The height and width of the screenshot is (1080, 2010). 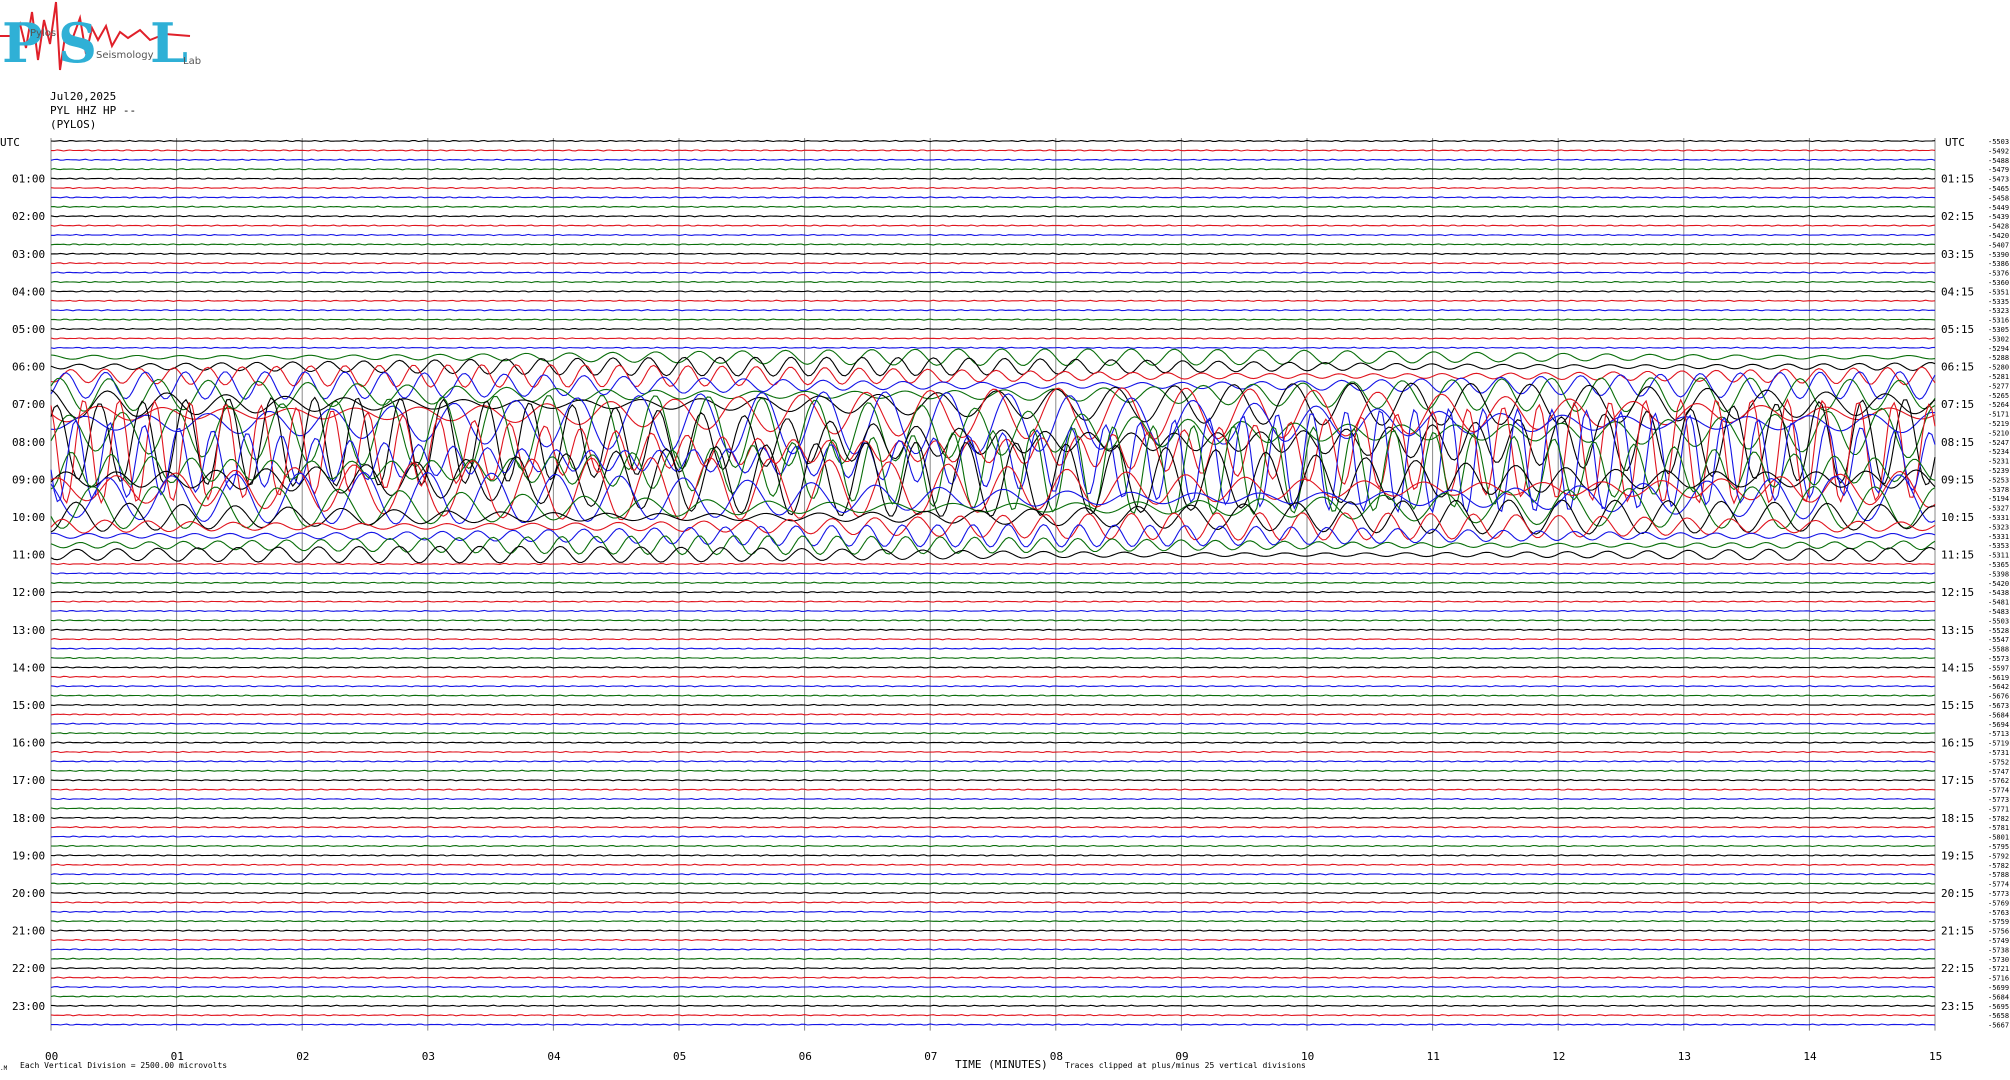 I want to click on row-offset-label: -5234, so click(x=1998, y=452).